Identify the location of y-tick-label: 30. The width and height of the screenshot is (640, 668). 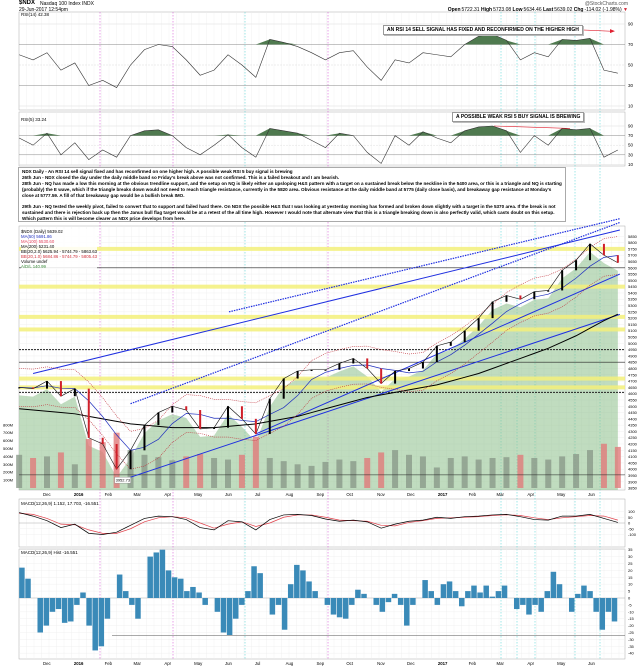
(631, 154).